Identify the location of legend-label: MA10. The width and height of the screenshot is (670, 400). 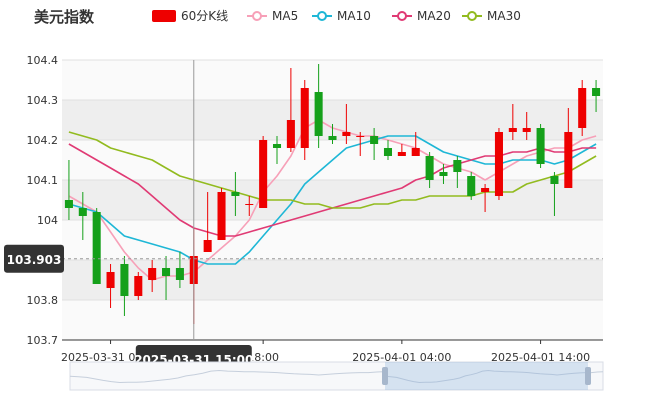
(354, 16).